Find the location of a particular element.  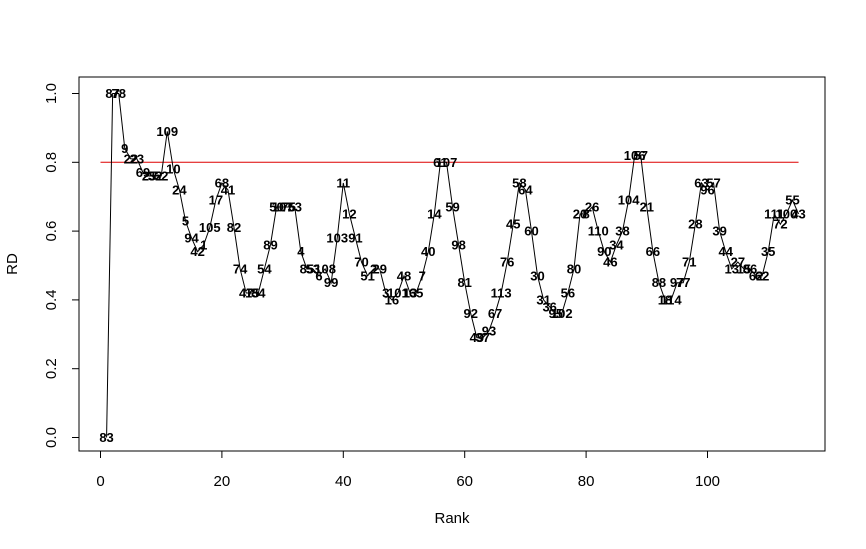

point-label: 40 is located at coordinates (428, 251).